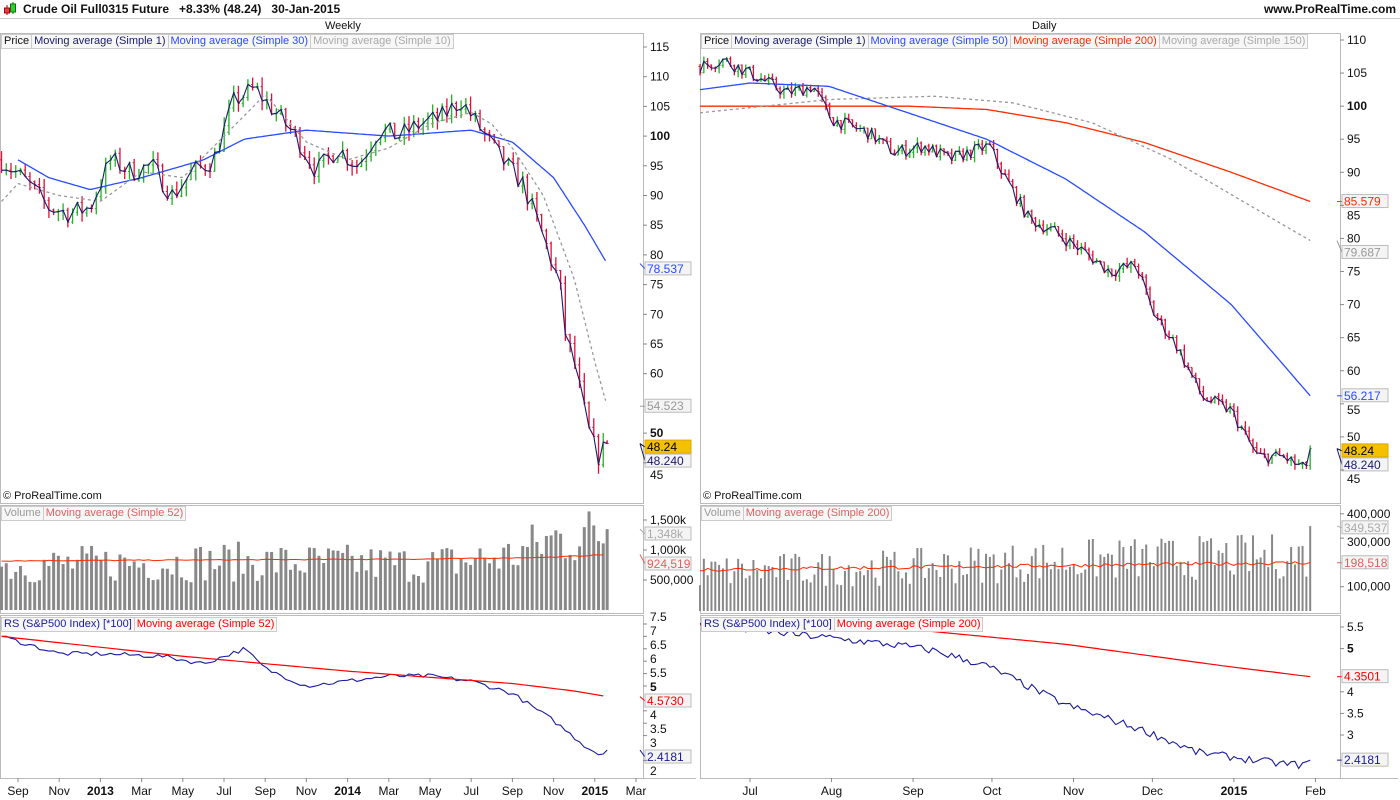 This screenshot has height=800, width=1400. I want to click on legend-volume-ma: Moving average (Simple 52), so click(114, 513).